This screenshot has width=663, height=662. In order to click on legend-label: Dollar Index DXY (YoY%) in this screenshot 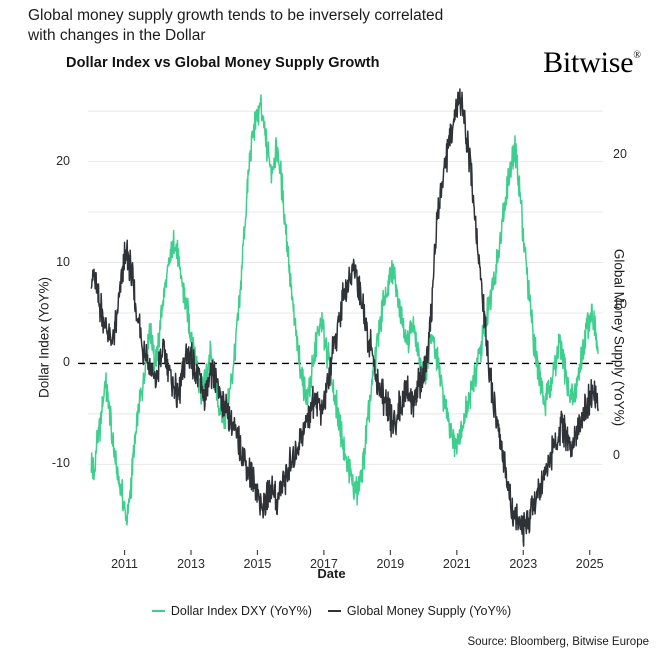, I will do `click(241, 611)`.